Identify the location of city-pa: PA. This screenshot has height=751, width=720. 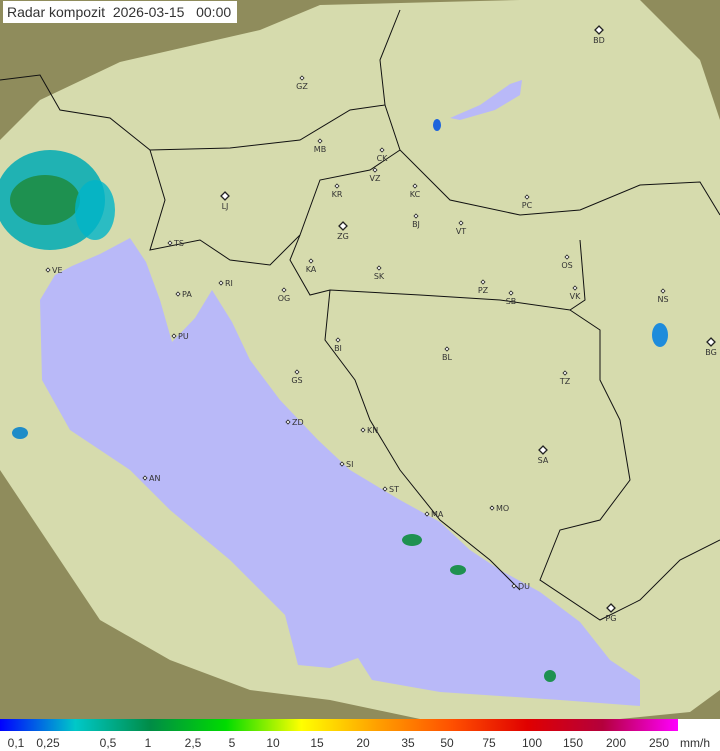
(183, 294).